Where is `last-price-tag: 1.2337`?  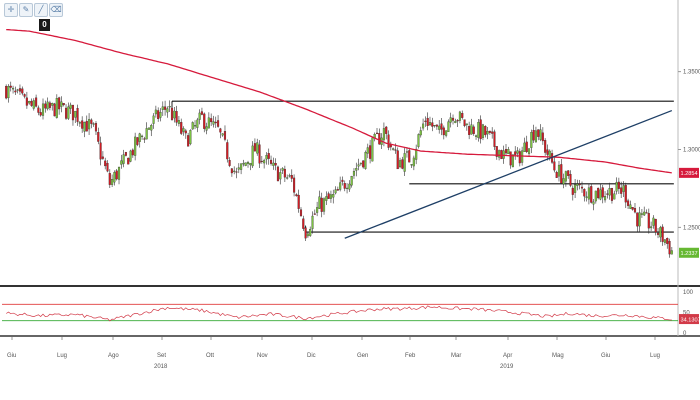 last-price-tag: 1.2337 is located at coordinates (689, 254).